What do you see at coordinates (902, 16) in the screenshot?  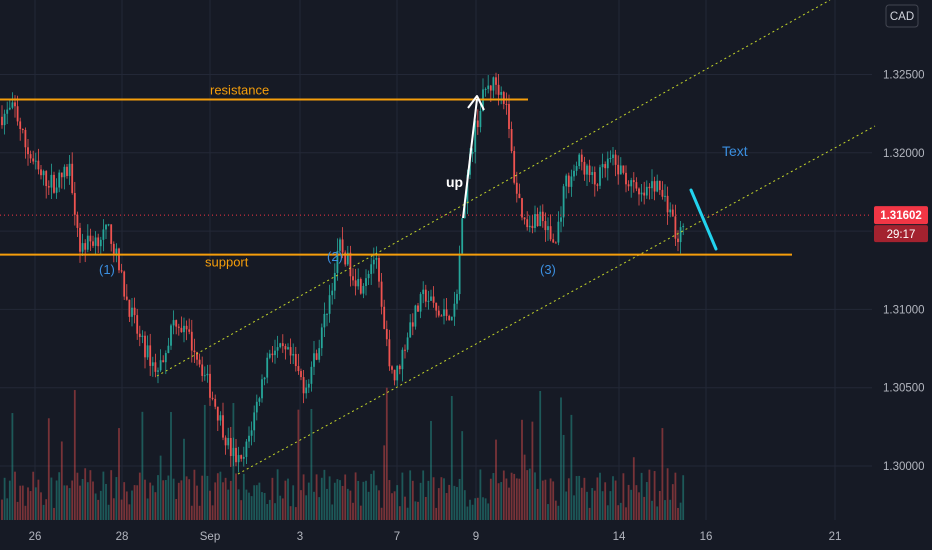 I see `currency-button: CAD` at bounding box center [902, 16].